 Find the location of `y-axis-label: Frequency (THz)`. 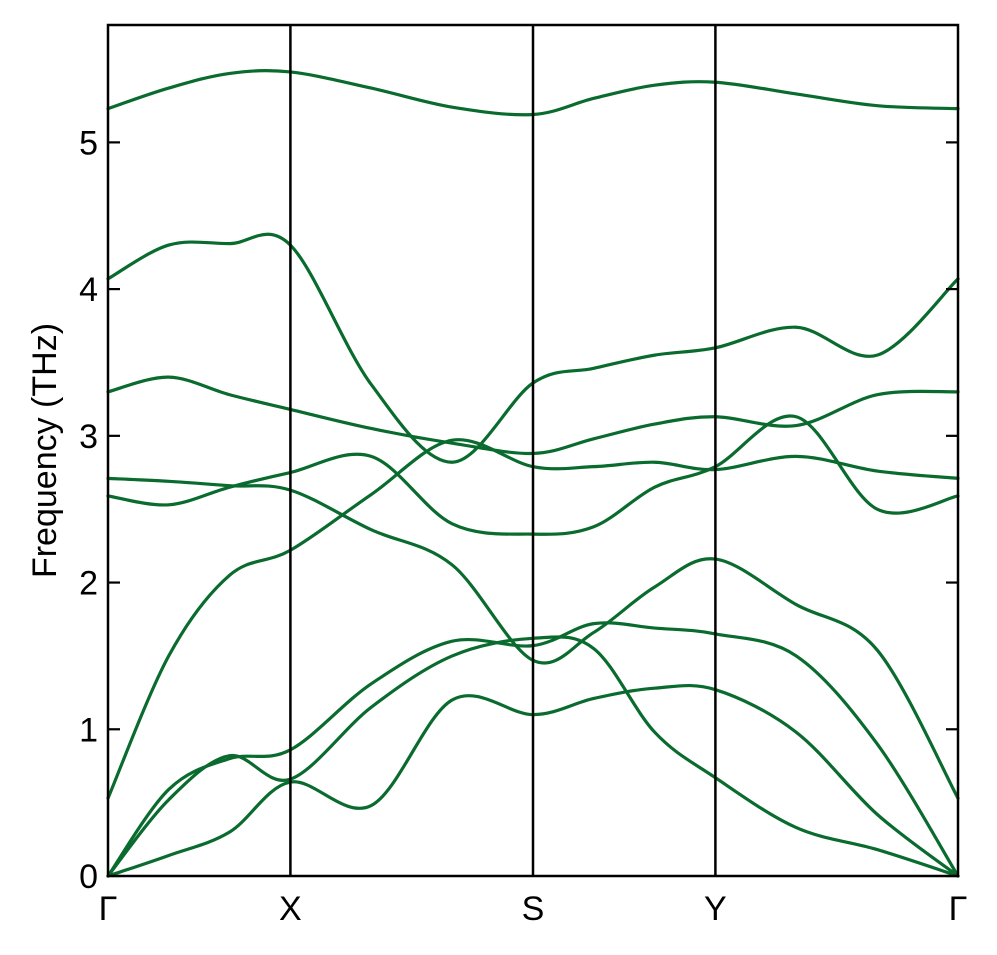

y-axis-label: Frequency (THz) is located at coordinates (45, 450).